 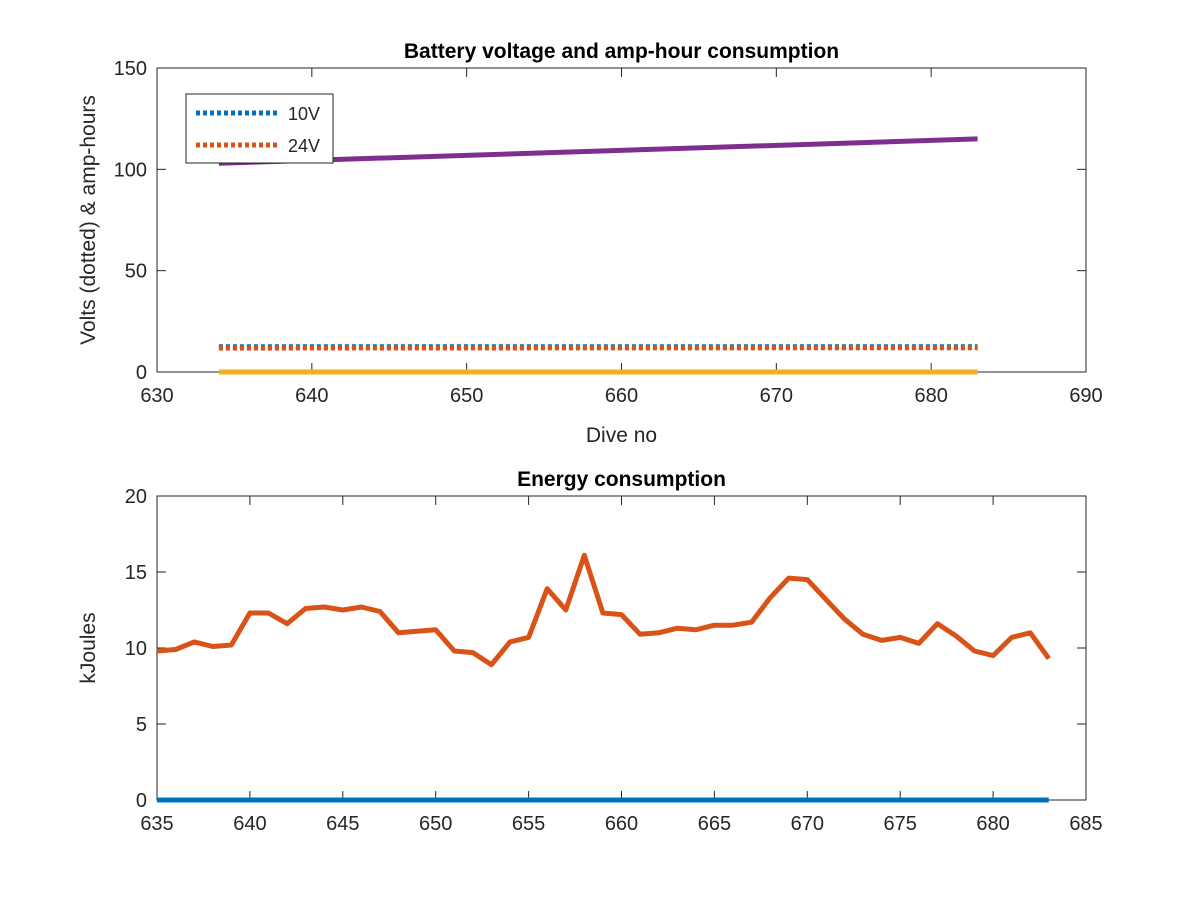 What do you see at coordinates (156, 824) in the screenshot?
I see `x-tick-label: 635` at bounding box center [156, 824].